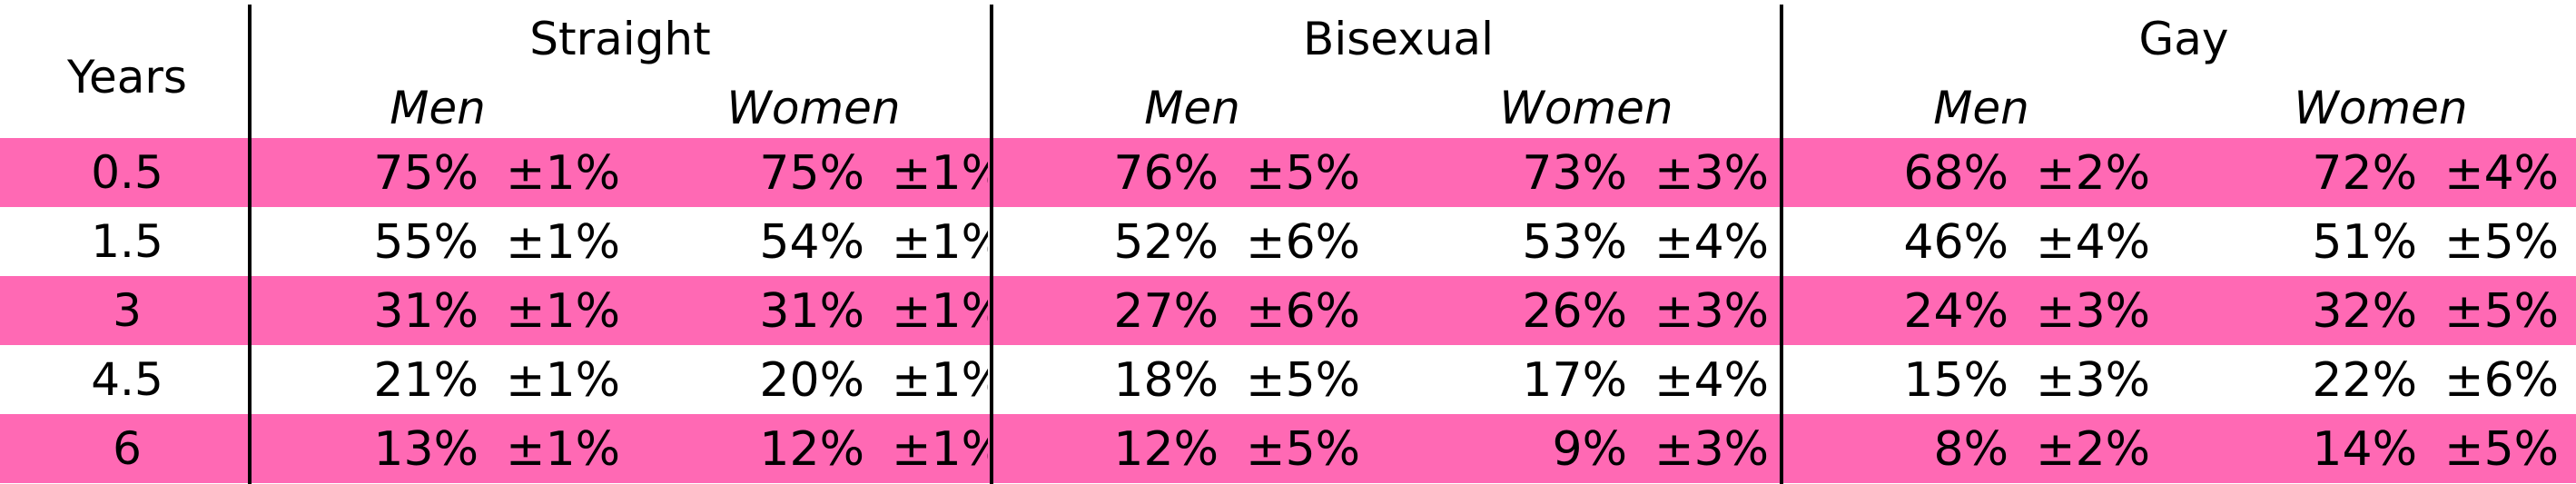 Image resolution: width=2576 pixels, height=484 pixels. Describe the element at coordinates (1590, 449) in the screenshot. I see `percent-value: 9%` at that location.